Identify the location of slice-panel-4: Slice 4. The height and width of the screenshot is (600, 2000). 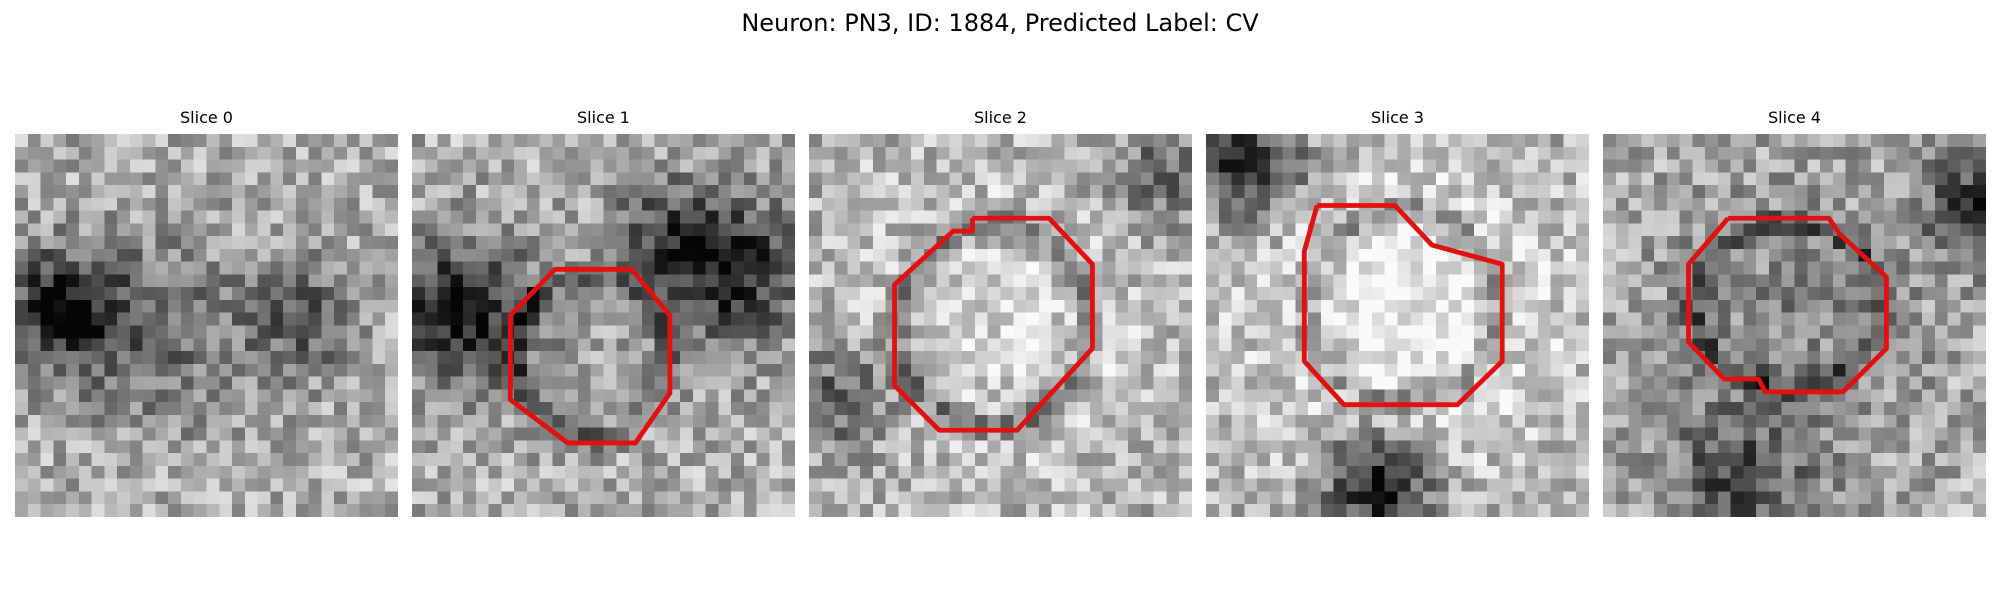
(1794, 312).